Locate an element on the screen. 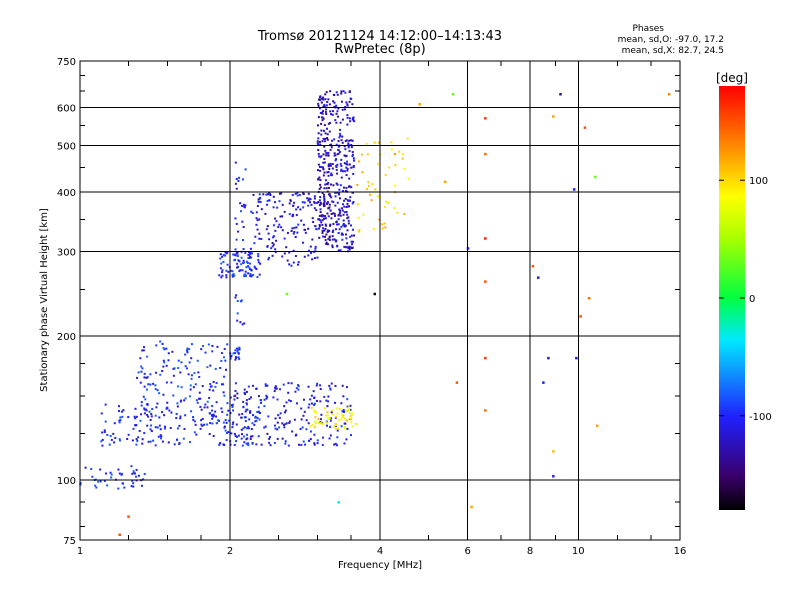 The width and height of the screenshot is (800, 600). x-tick-label: 8 is located at coordinates (530, 551).